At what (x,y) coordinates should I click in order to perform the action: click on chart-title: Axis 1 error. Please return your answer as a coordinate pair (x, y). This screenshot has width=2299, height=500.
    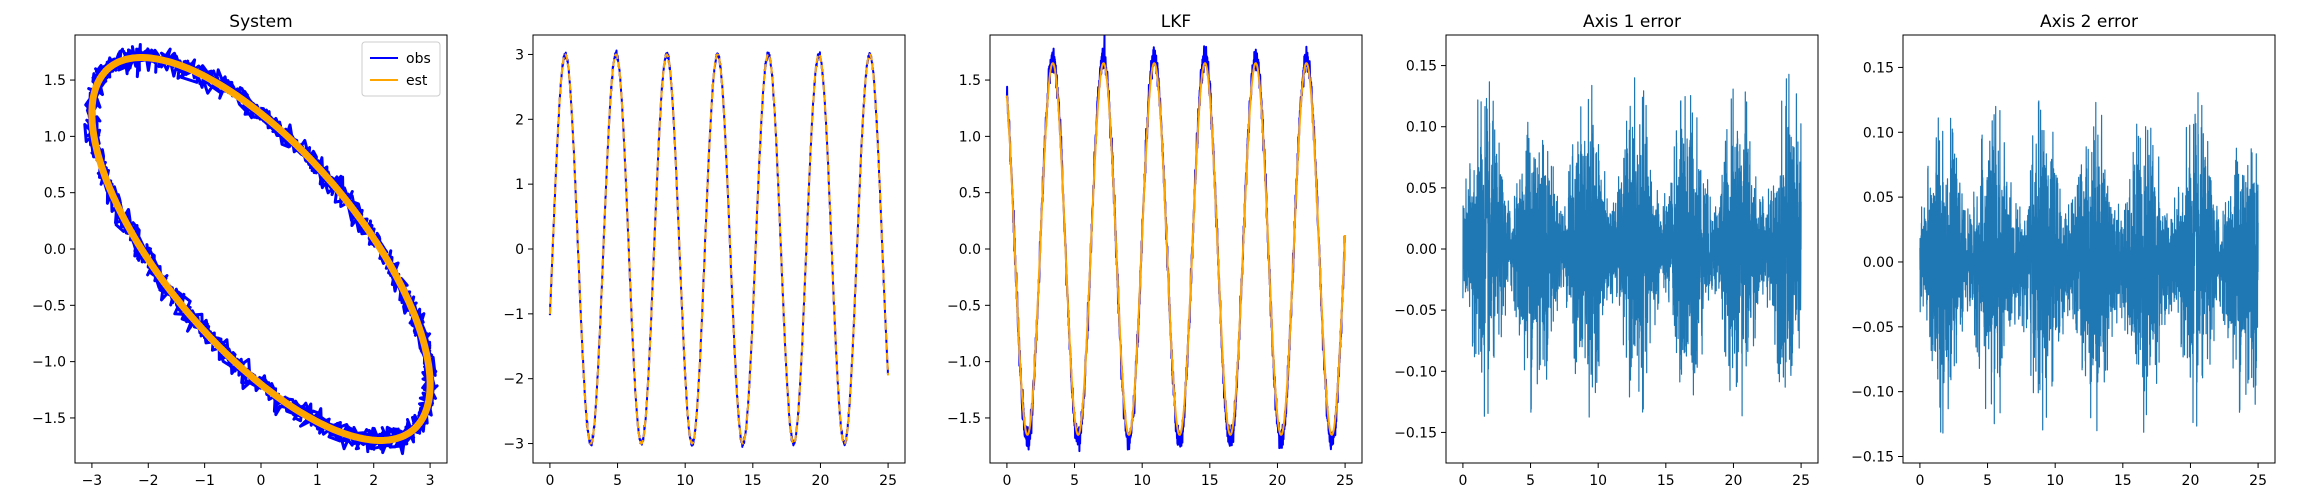
    Looking at the image, I should click on (1632, 22).